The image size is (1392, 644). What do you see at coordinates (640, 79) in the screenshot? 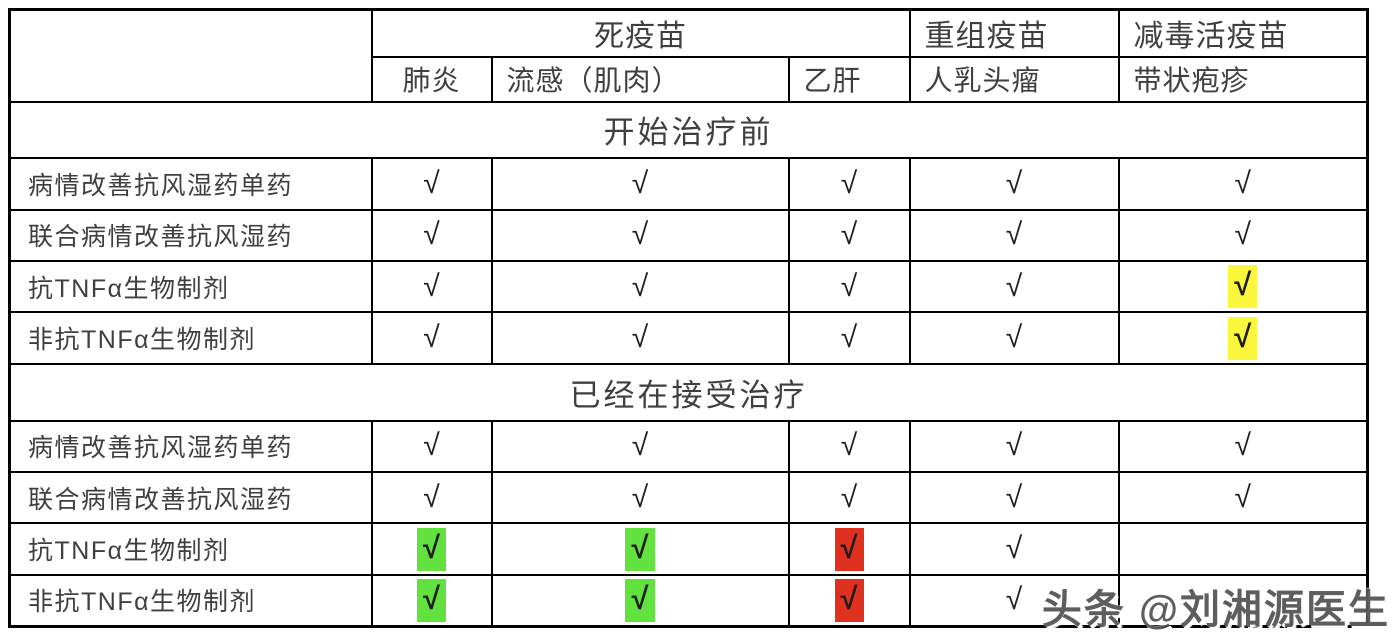
I see `column-header-influenza-im: 流感（肌肉）` at bounding box center [640, 79].